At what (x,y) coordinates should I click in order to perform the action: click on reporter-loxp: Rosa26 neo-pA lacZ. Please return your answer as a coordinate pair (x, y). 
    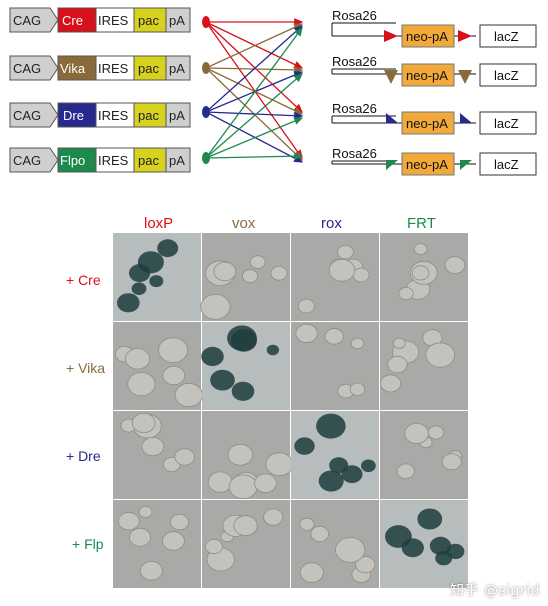
    Looking at the image, I should click on (434, 28).